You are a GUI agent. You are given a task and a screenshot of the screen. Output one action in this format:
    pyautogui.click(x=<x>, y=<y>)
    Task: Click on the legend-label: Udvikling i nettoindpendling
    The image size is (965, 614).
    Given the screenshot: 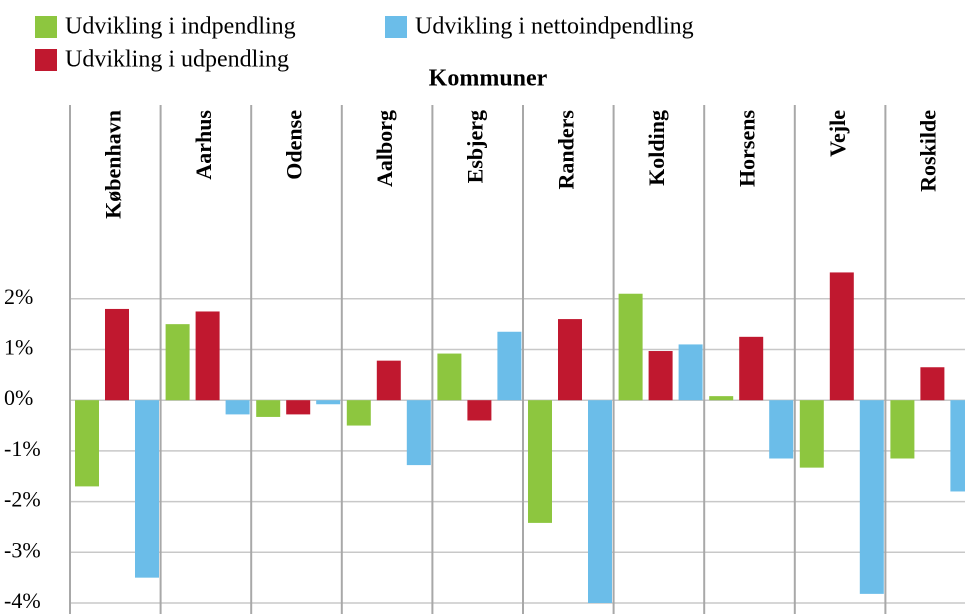 What is the action you would take?
    pyautogui.click(x=554, y=27)
    